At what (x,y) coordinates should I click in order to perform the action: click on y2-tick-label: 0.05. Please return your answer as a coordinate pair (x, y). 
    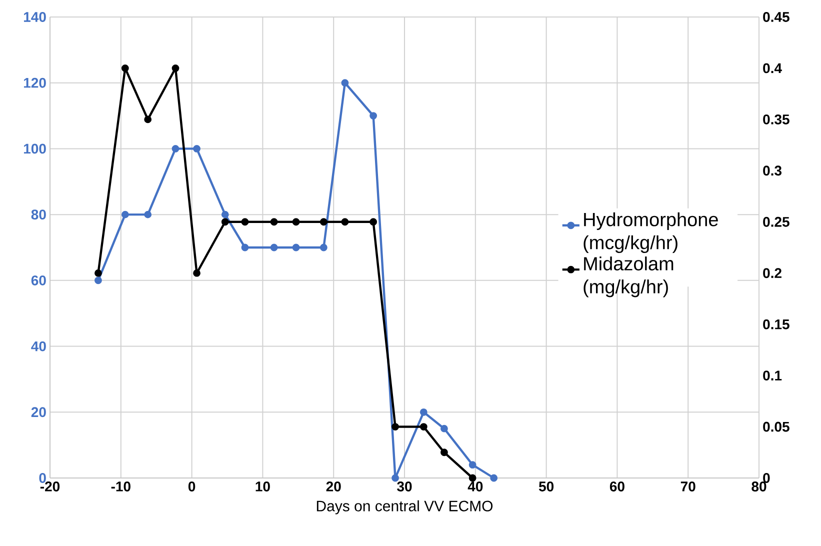
    Looking at the image, I should click on (776, 427).